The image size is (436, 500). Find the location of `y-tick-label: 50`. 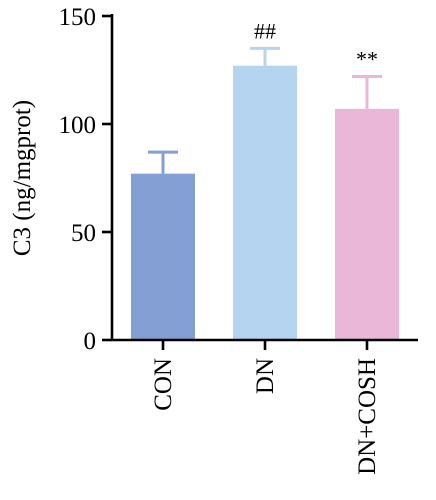

y-tick-label: 50 is located at coordinates (83, 233).